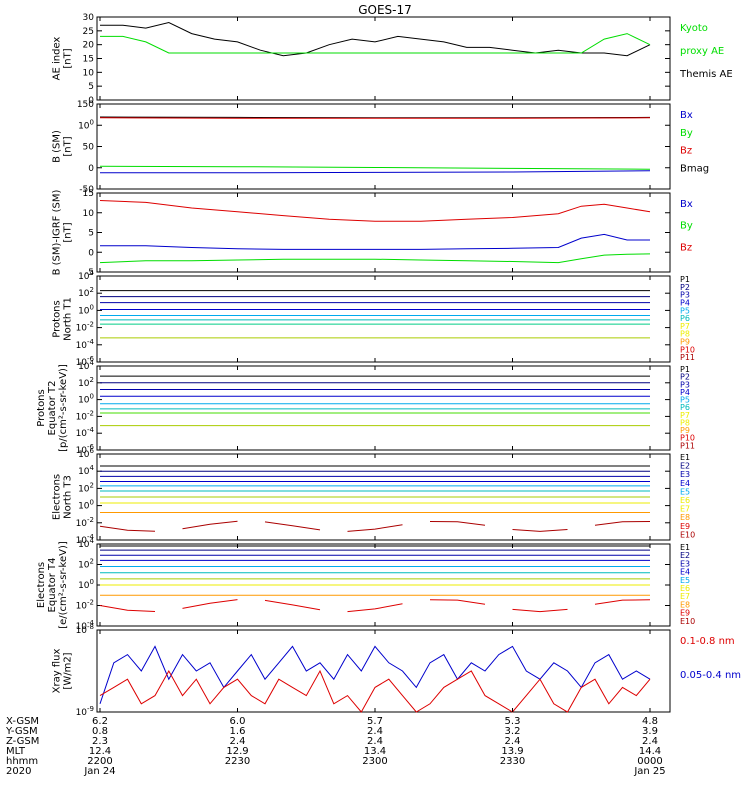 The width and height of the screenshot is (750, 804). I want to click on legend-entry: Bz, so click(686, 151).